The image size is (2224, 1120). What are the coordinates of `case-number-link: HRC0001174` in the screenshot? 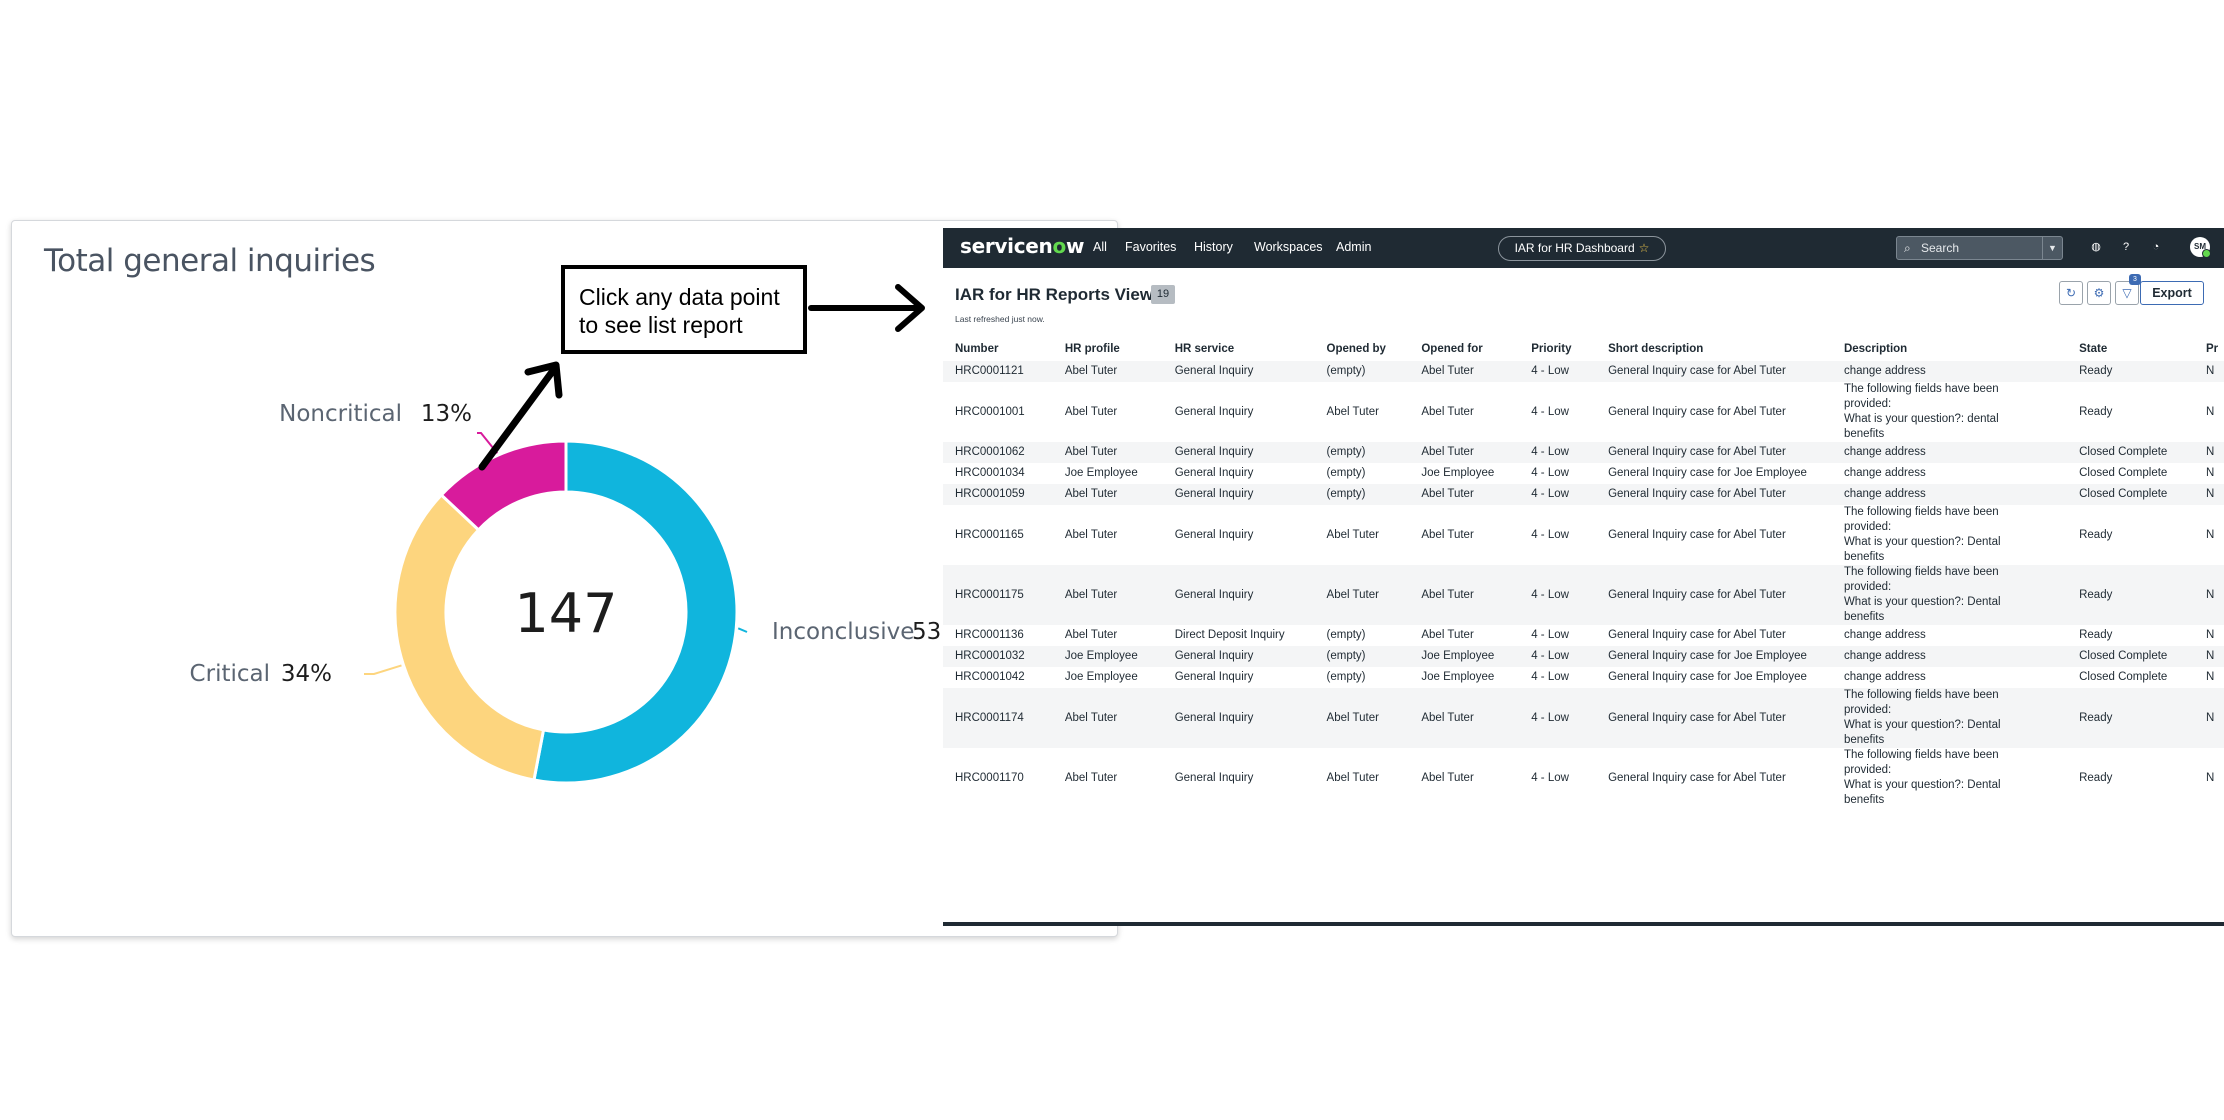 It's located at (998, 718).